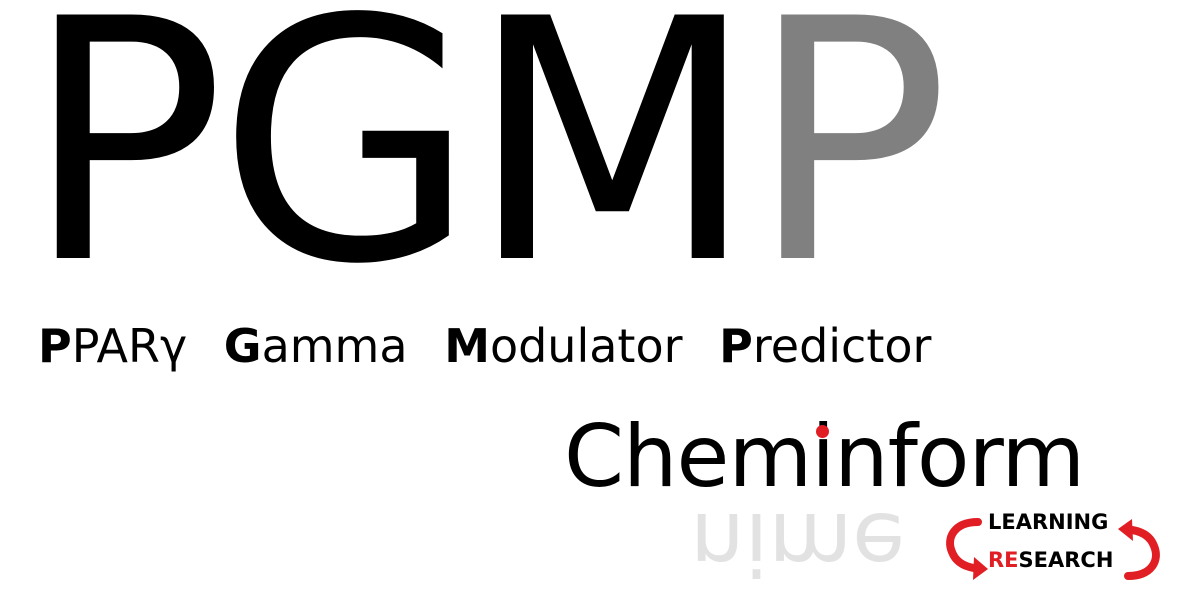 The image size is (1187, 600). Describe the element at coordinates (1003, 560) in the screenshot. I see `research-prefix: RE` at that location.